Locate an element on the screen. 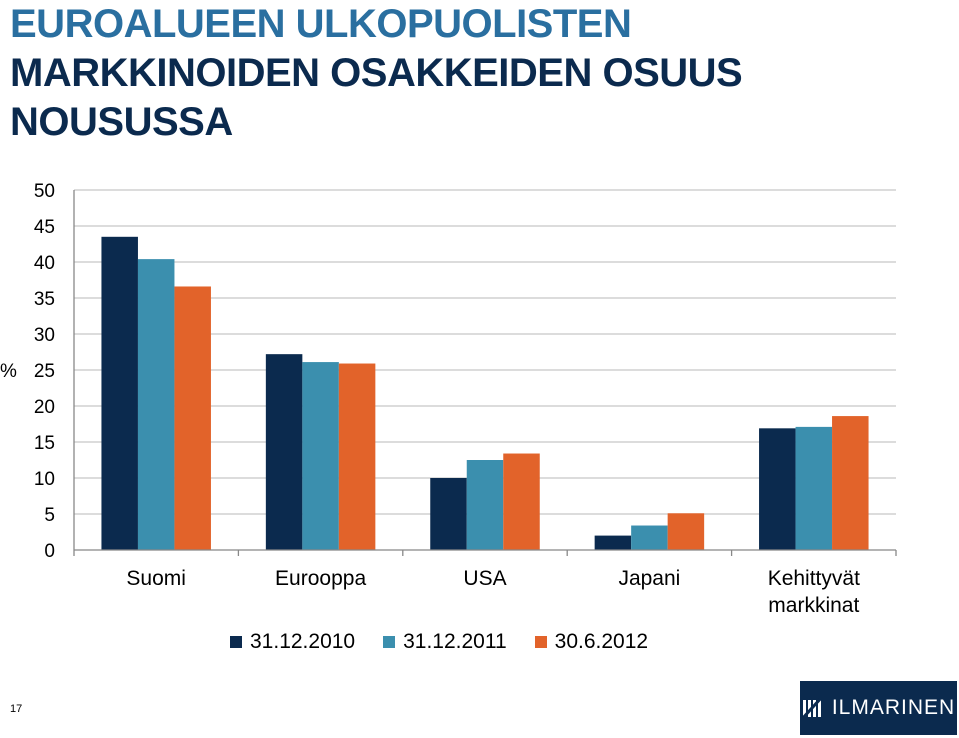  bar-30.6.2012-Suomi is located at coordinates (192, 418).